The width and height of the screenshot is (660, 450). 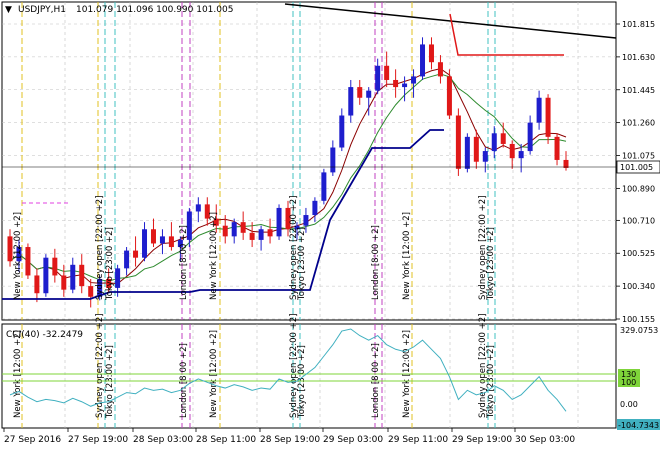 I want to click on time-axis-label: 29 Sep 19:00, so click(x=482, y=440).